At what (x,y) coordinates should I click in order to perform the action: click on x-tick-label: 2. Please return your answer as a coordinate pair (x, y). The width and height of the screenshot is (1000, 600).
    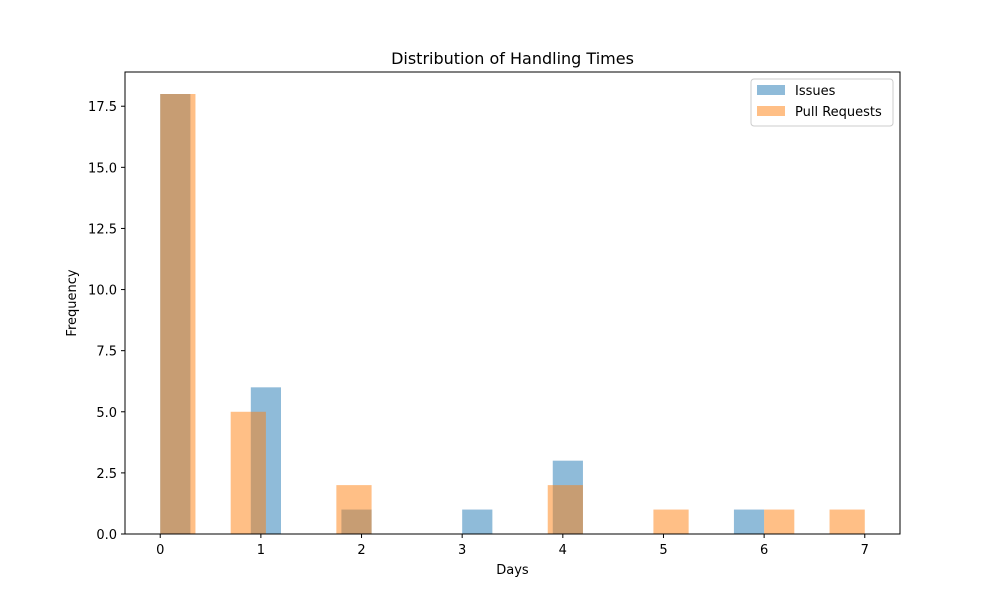
    Looking at the image, I should click on (361, 550).